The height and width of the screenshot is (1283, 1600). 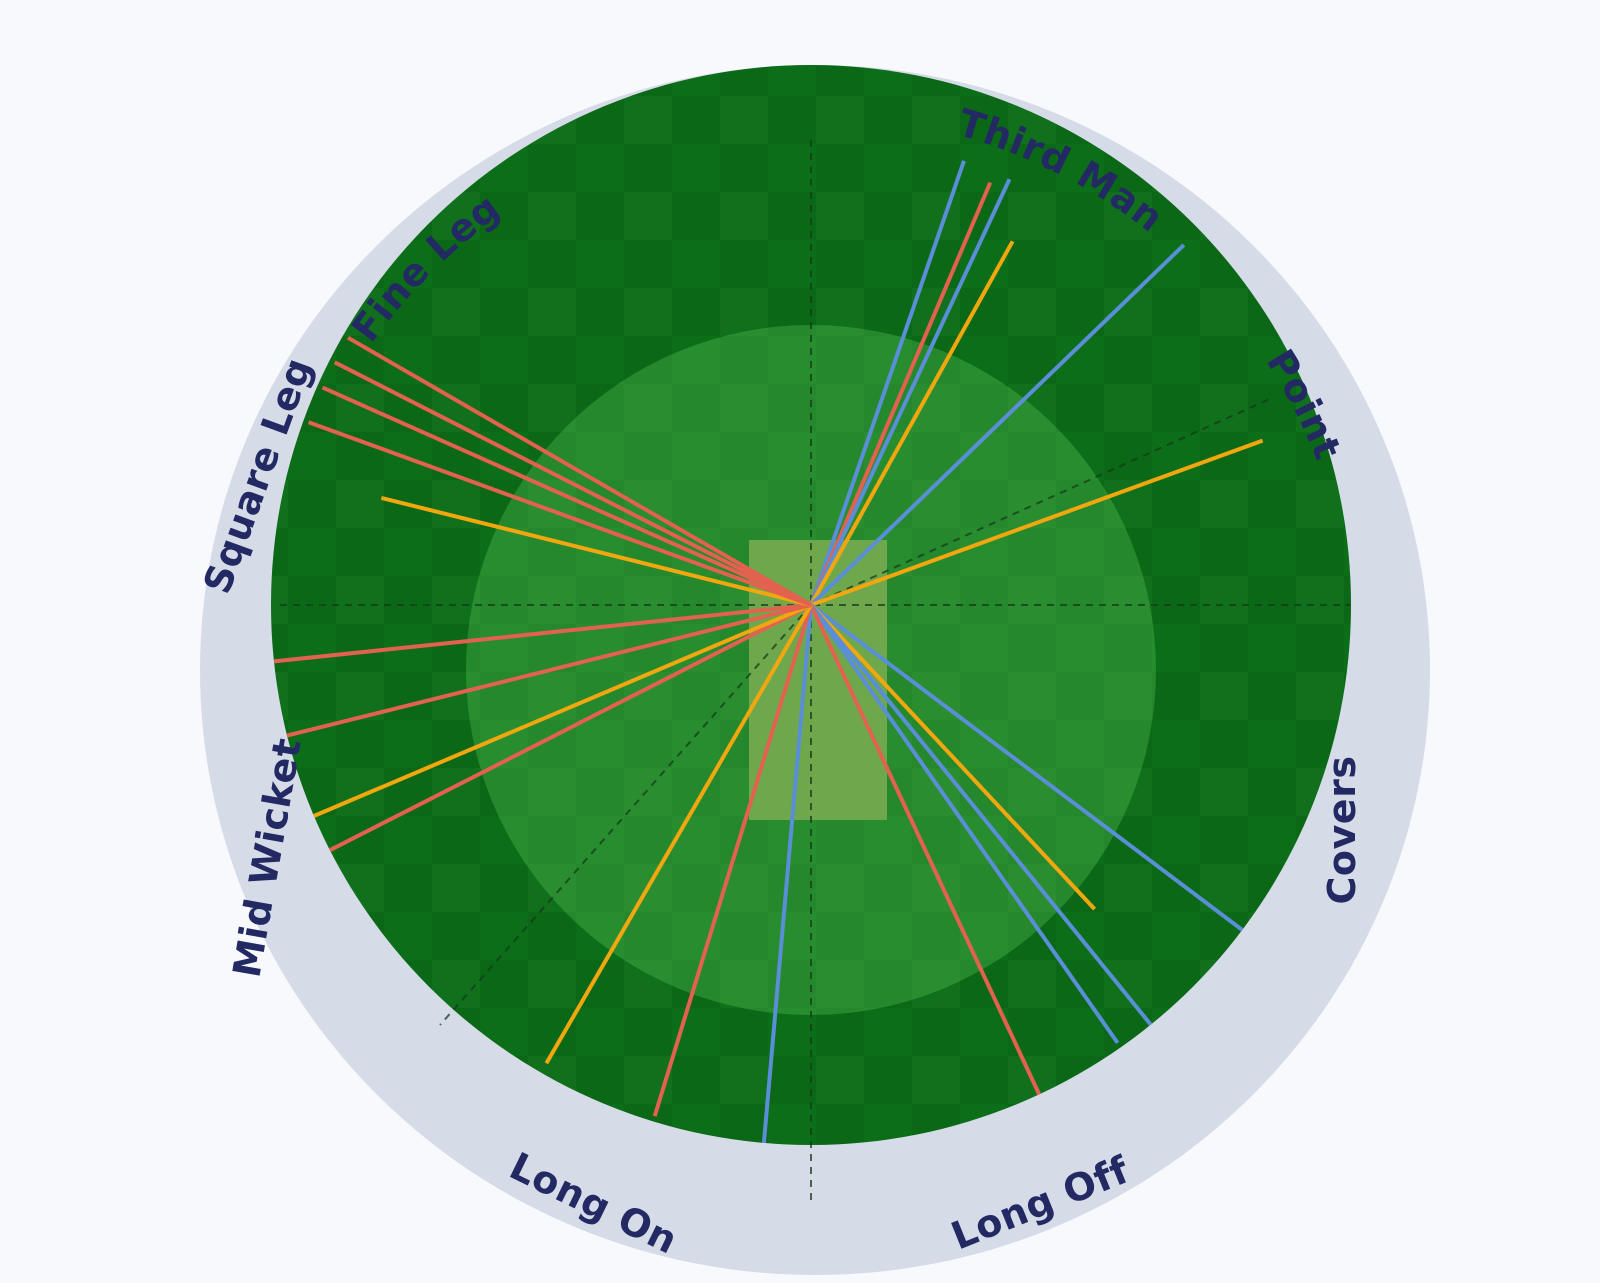 I want to click on divider-diagonal-up-right, so click(x=1041, y=501).